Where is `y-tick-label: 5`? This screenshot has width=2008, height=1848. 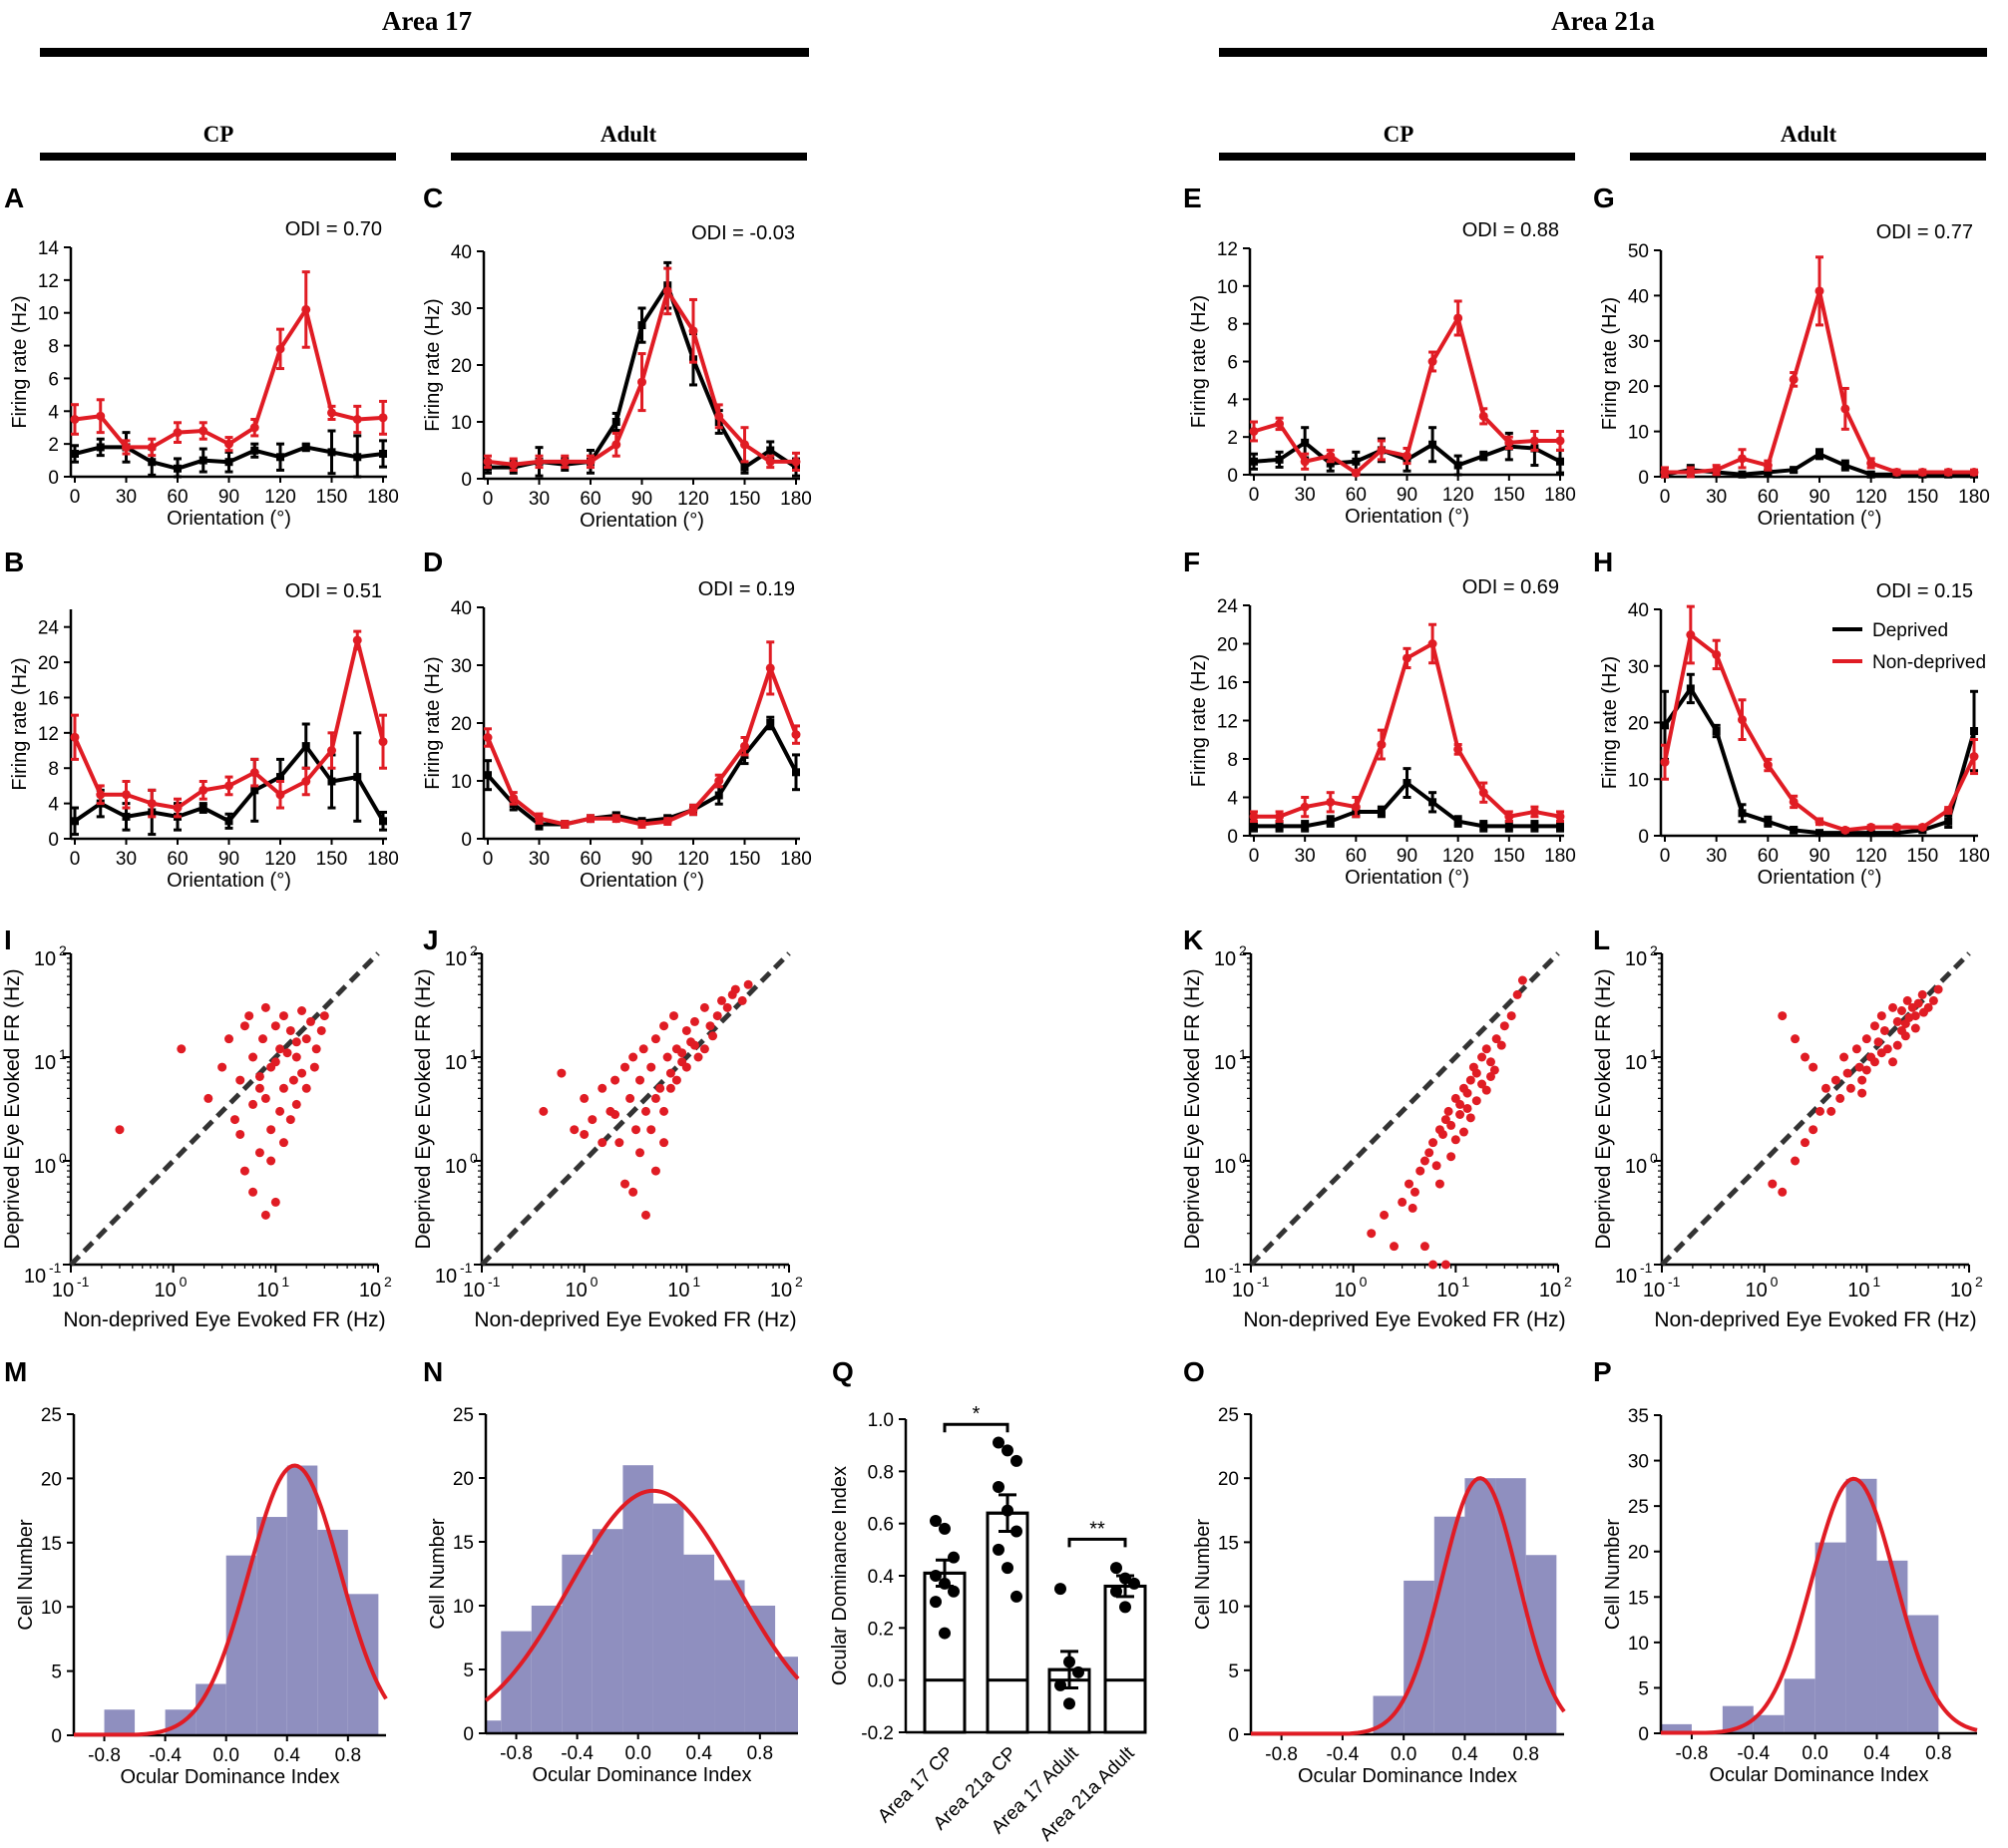 y-tick-label: 5 is located at coordinates (1644, 1688).